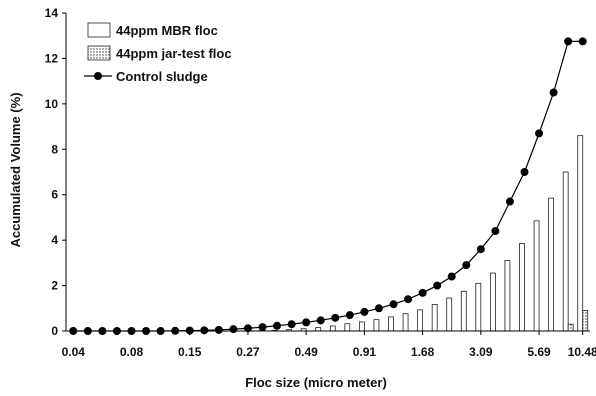 The width and height of the screenshot is (596, 396). What do you see at coordinates (54, 195) in the screenshot?
I see `y-tick-label: 6` at bounding box center [54, 195].